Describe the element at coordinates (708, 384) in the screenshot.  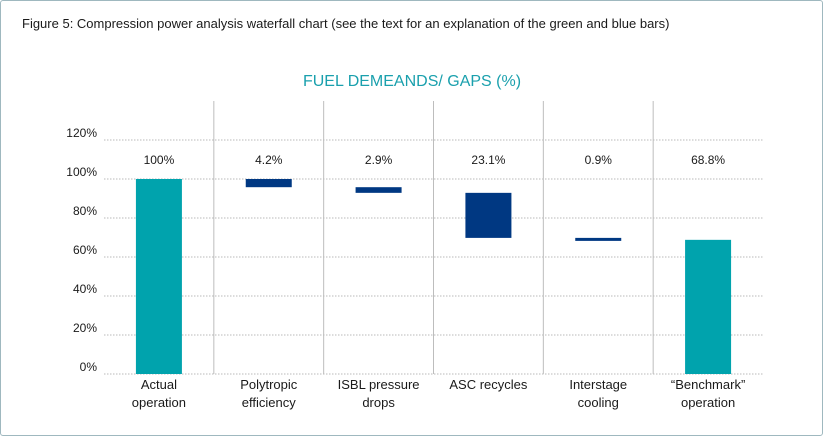
I see `category-label: “Benchmark”` at that location.